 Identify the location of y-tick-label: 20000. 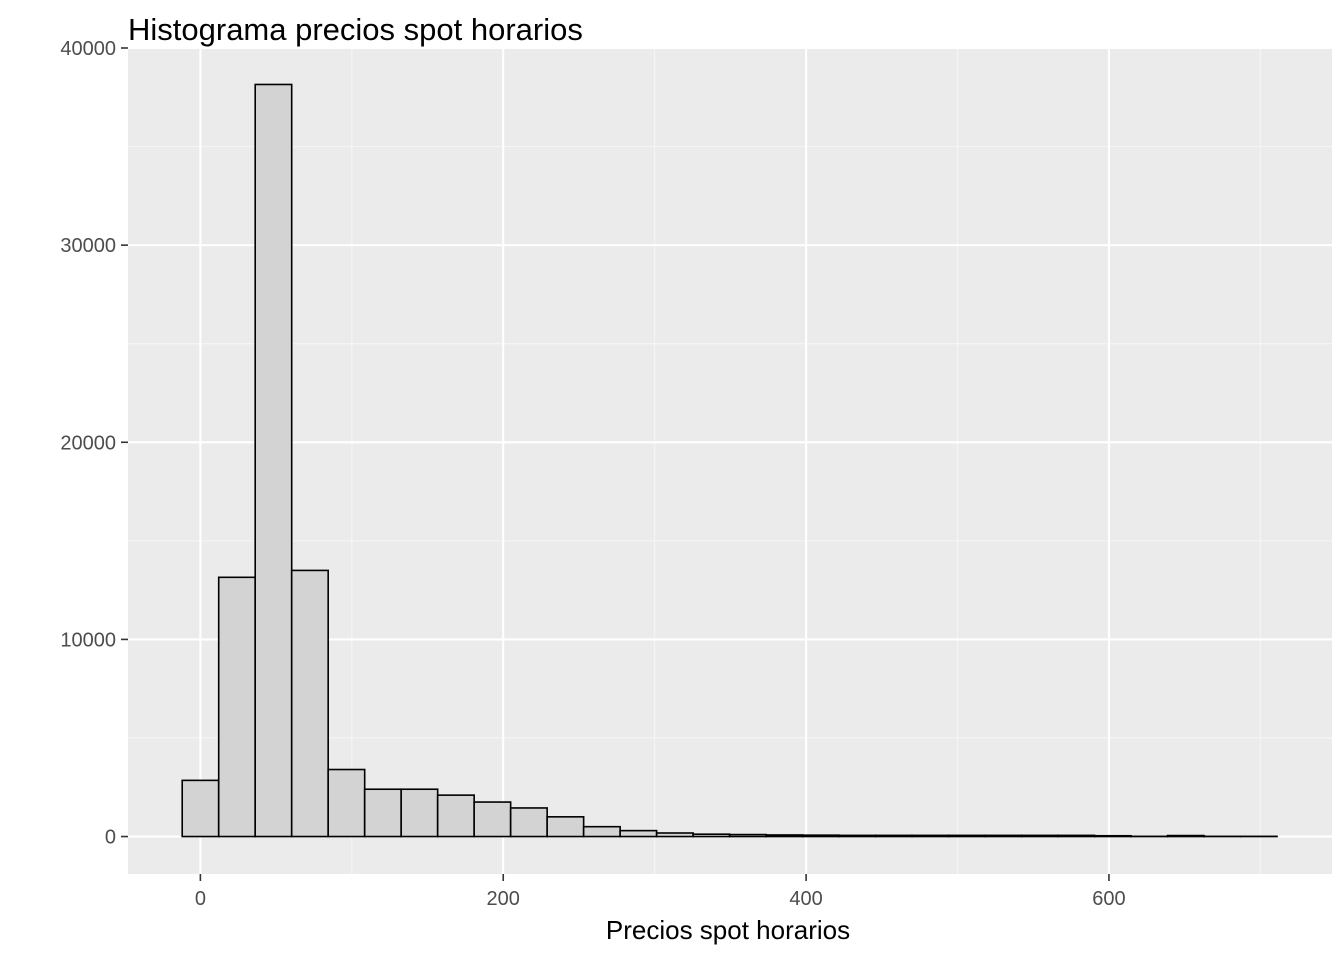
(88, 443).